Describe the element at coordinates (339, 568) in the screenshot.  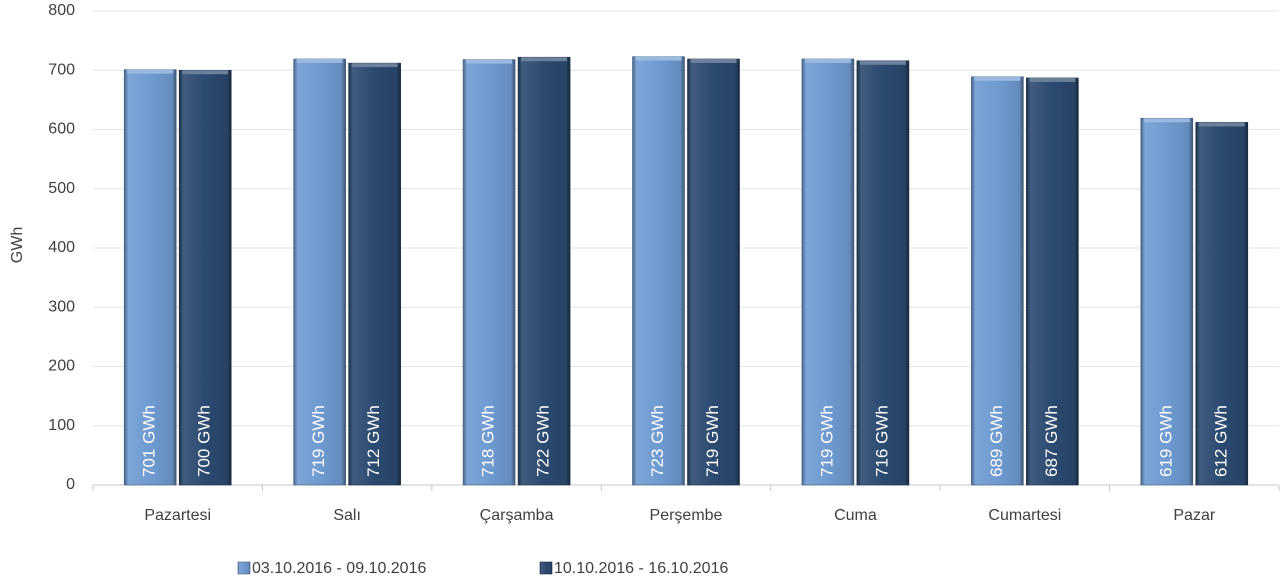
I see `legend-label: 03.10.2016 - 09.10.2016` at that location.